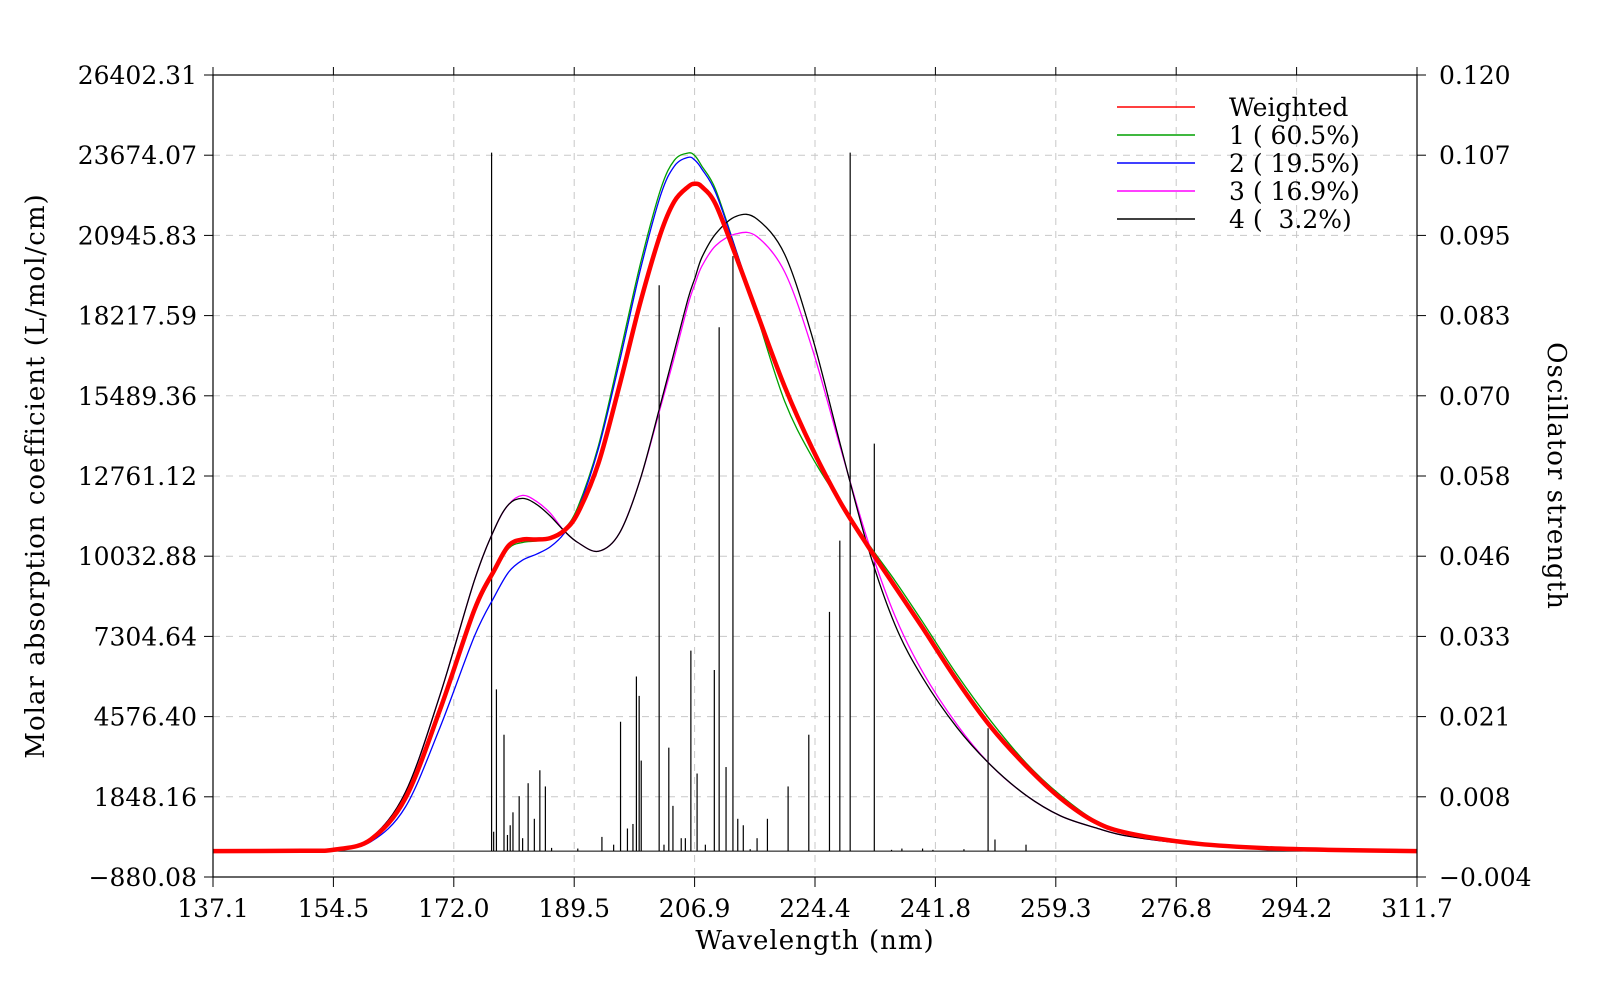 Image resolution: width=1600 pixels, height=1000 pixels. Describe the element at coordinates (1056, 908) in the screenshot. I see `x-tick-label: 259.3` at that location.